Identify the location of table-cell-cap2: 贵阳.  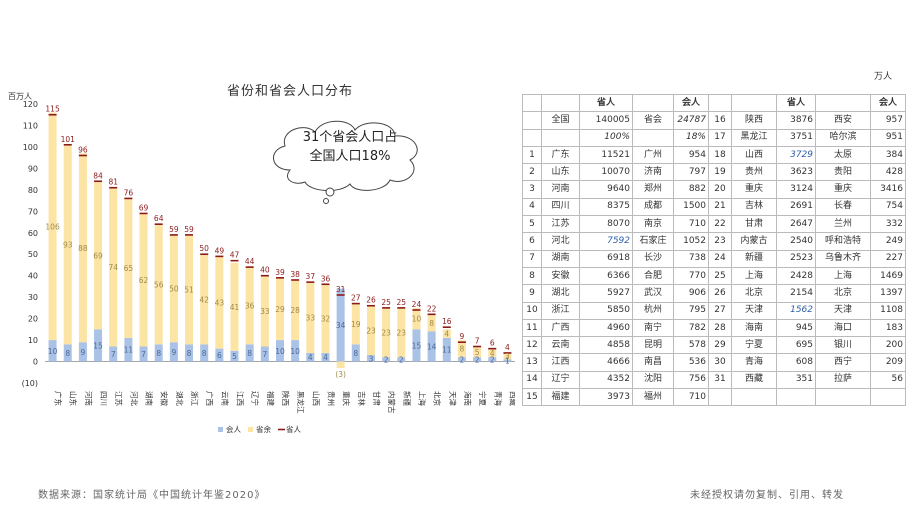
(843, 172).